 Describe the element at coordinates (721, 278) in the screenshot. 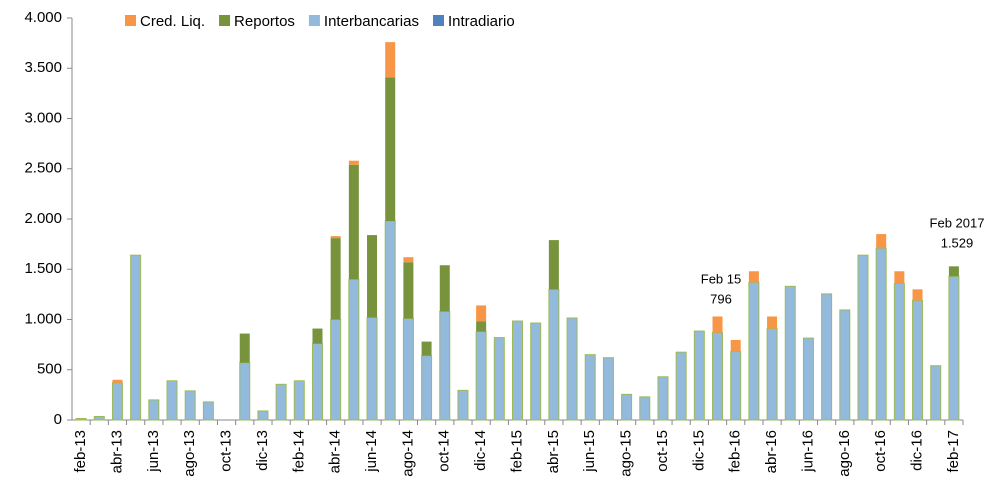

I see `annotation: Feb 15` at that location.